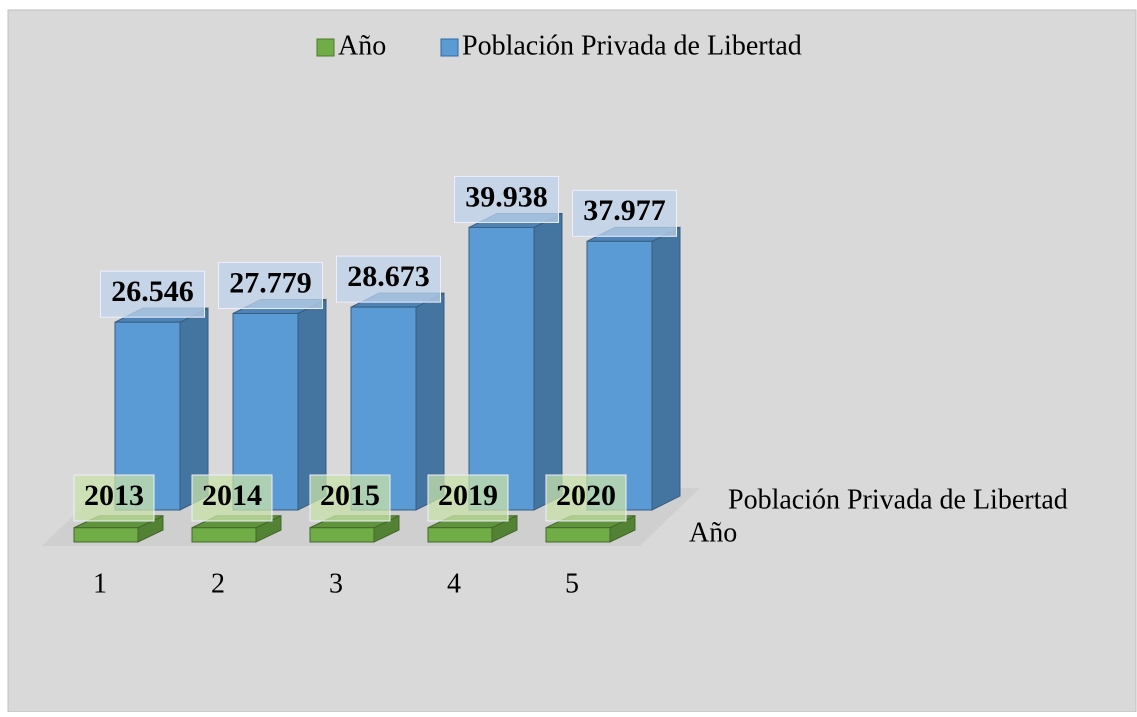 Image resolution: width=1137 pixels, height=717 pixels. What do you see at coordinates (572, 583) in the screenshot?
I see `x-tick-label: 5` at bounding box center [572, 583].